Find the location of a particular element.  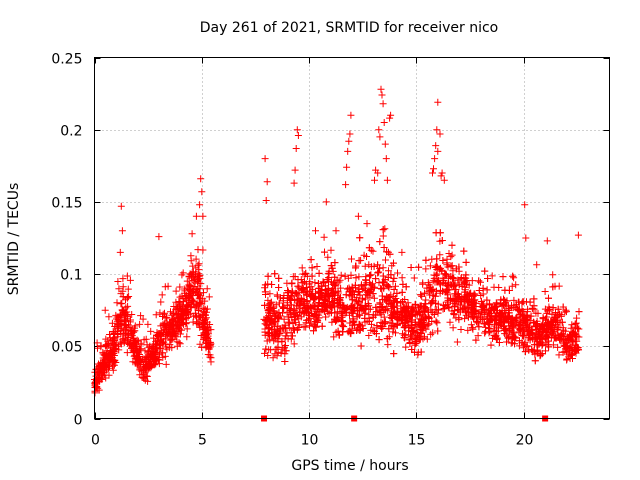

y-tick-label: 0.05 is located at coordinates (66, 348).